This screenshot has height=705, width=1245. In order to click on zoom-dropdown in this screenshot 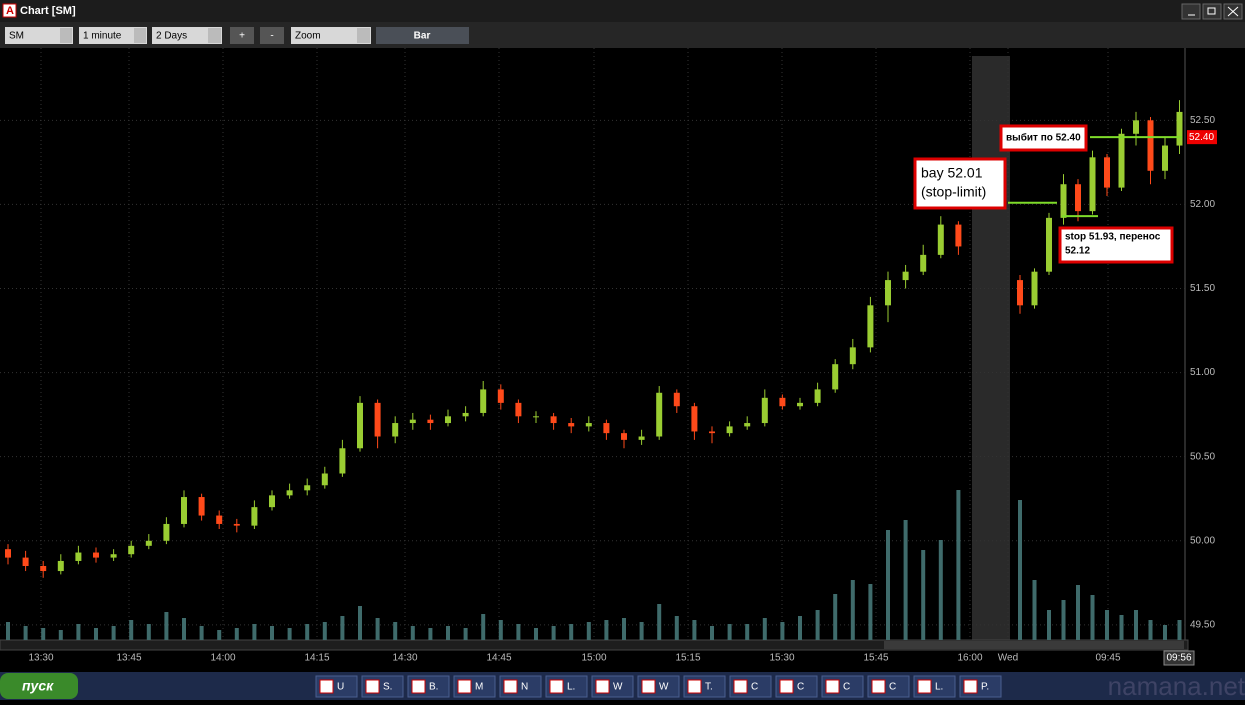, I will do `click(331, 35)`.